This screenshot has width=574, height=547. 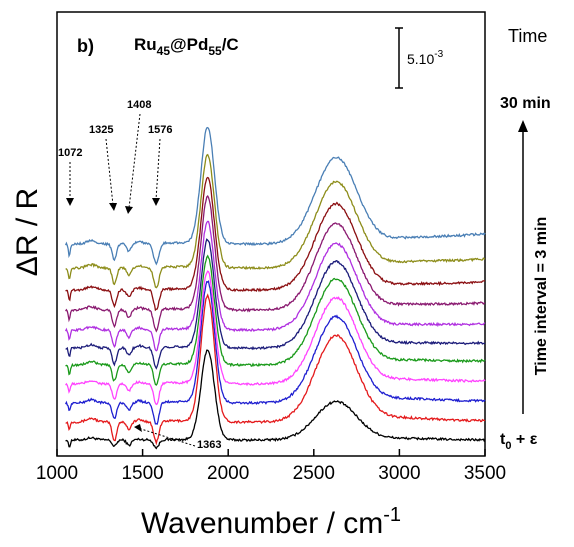 I want to click on right-label-top: 30 min, so click(x=525, y=103).